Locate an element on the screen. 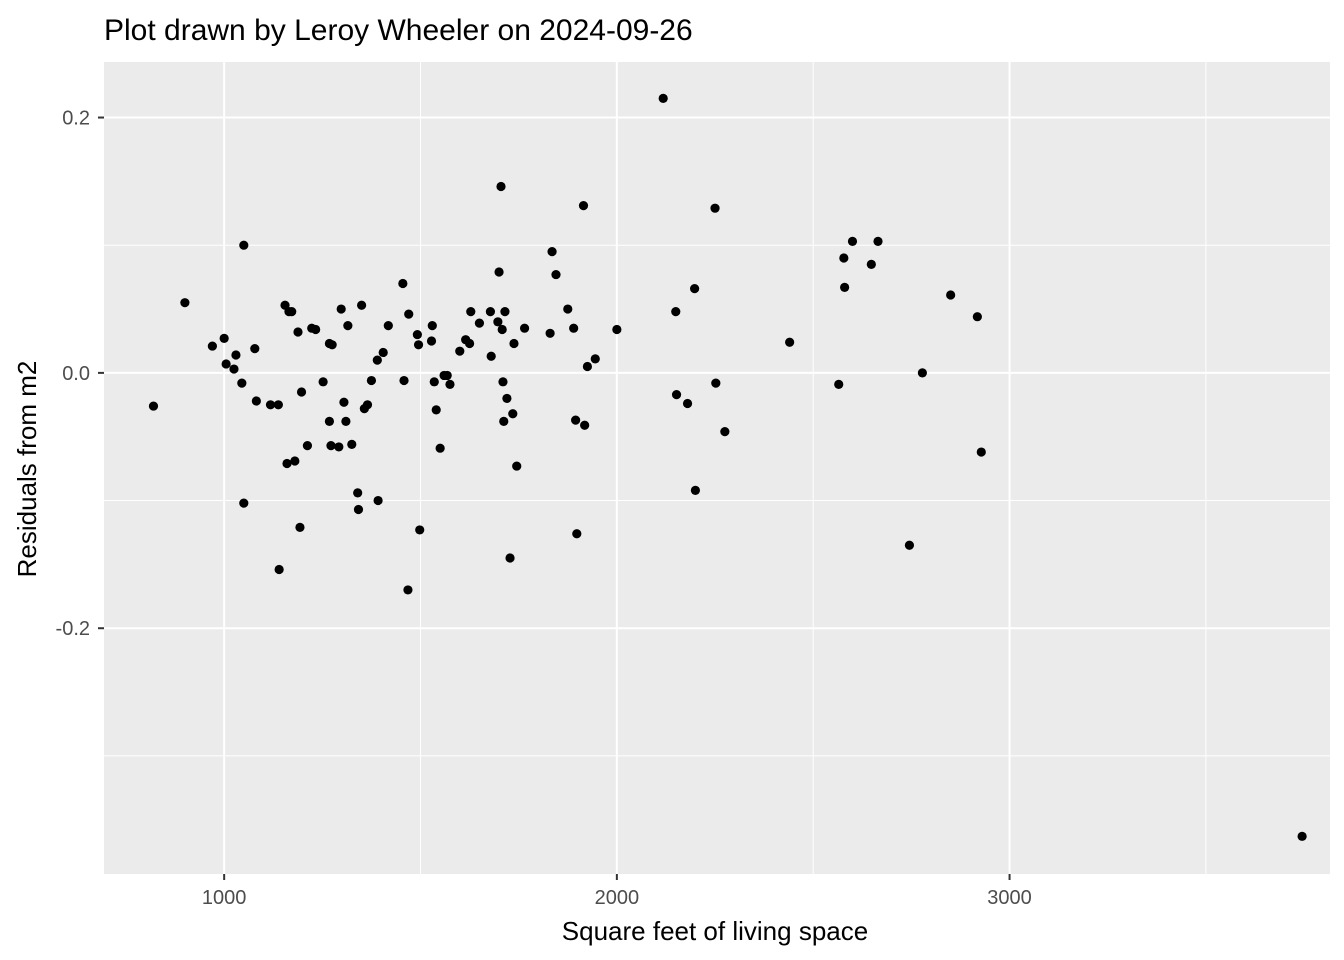  y-tick-label: 0.2 is located at coordinates (76, 119).